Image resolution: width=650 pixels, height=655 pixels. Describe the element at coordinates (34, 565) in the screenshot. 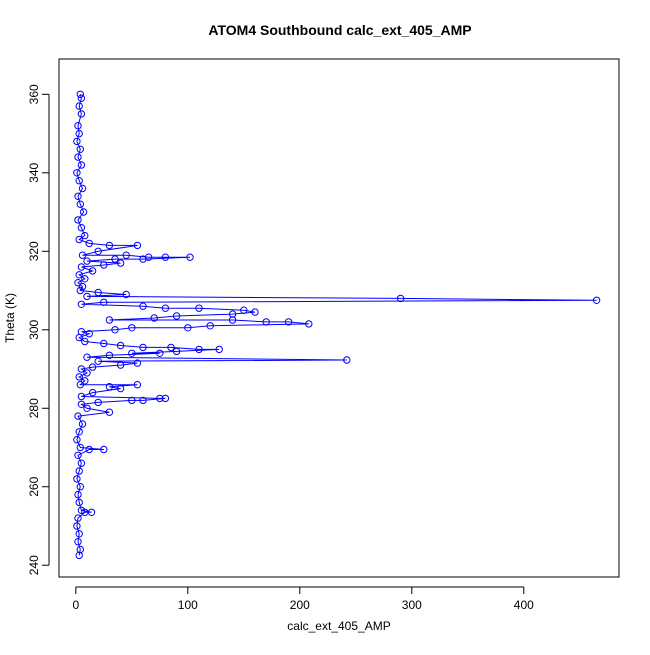

I see `y-tick-label: 240` at that location.